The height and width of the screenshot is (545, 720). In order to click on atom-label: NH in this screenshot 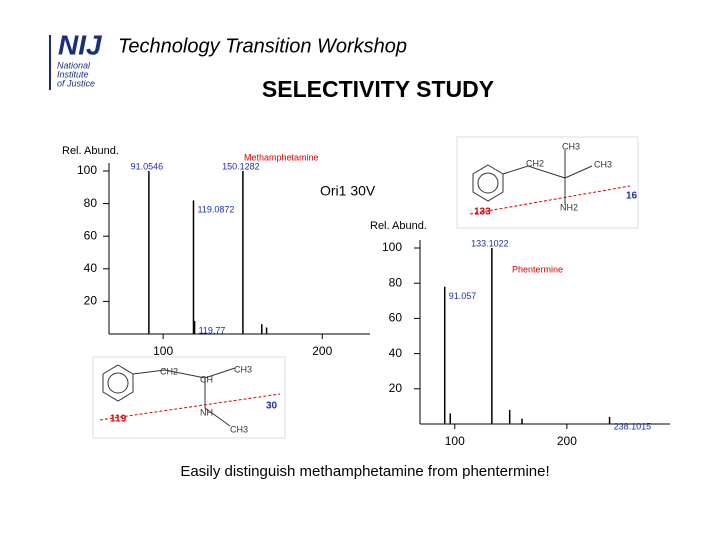, I will do `click(206, 412)`.